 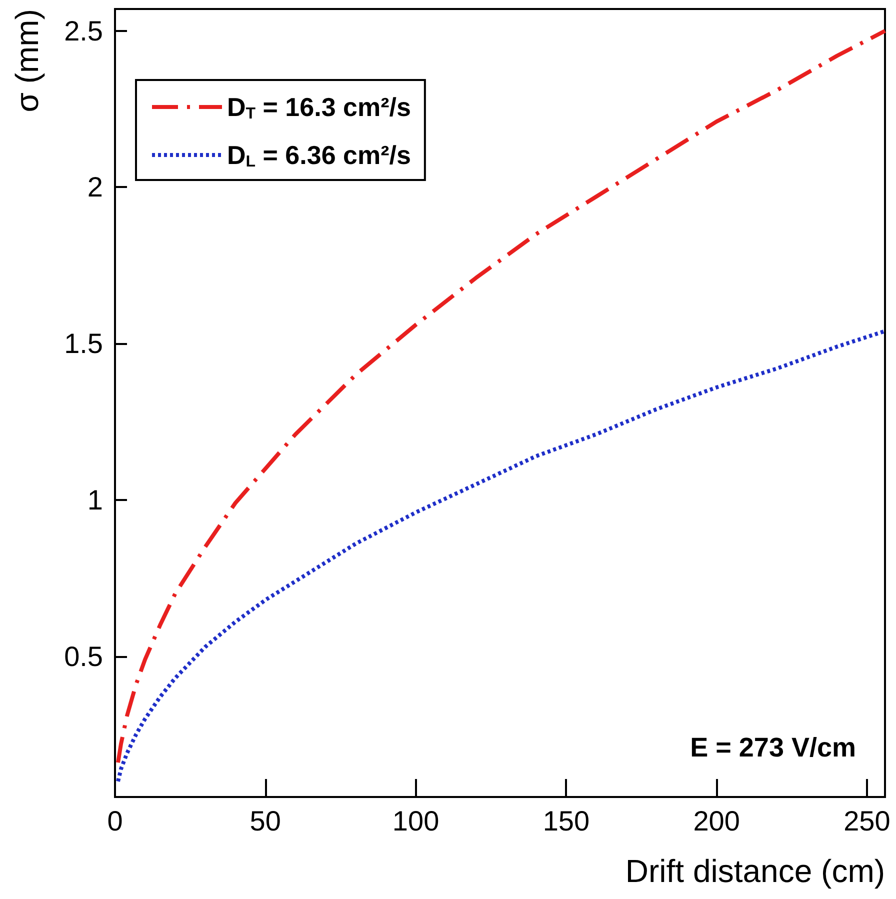 I want to click on x-tick-label: 250, so click(x=867, y=821).